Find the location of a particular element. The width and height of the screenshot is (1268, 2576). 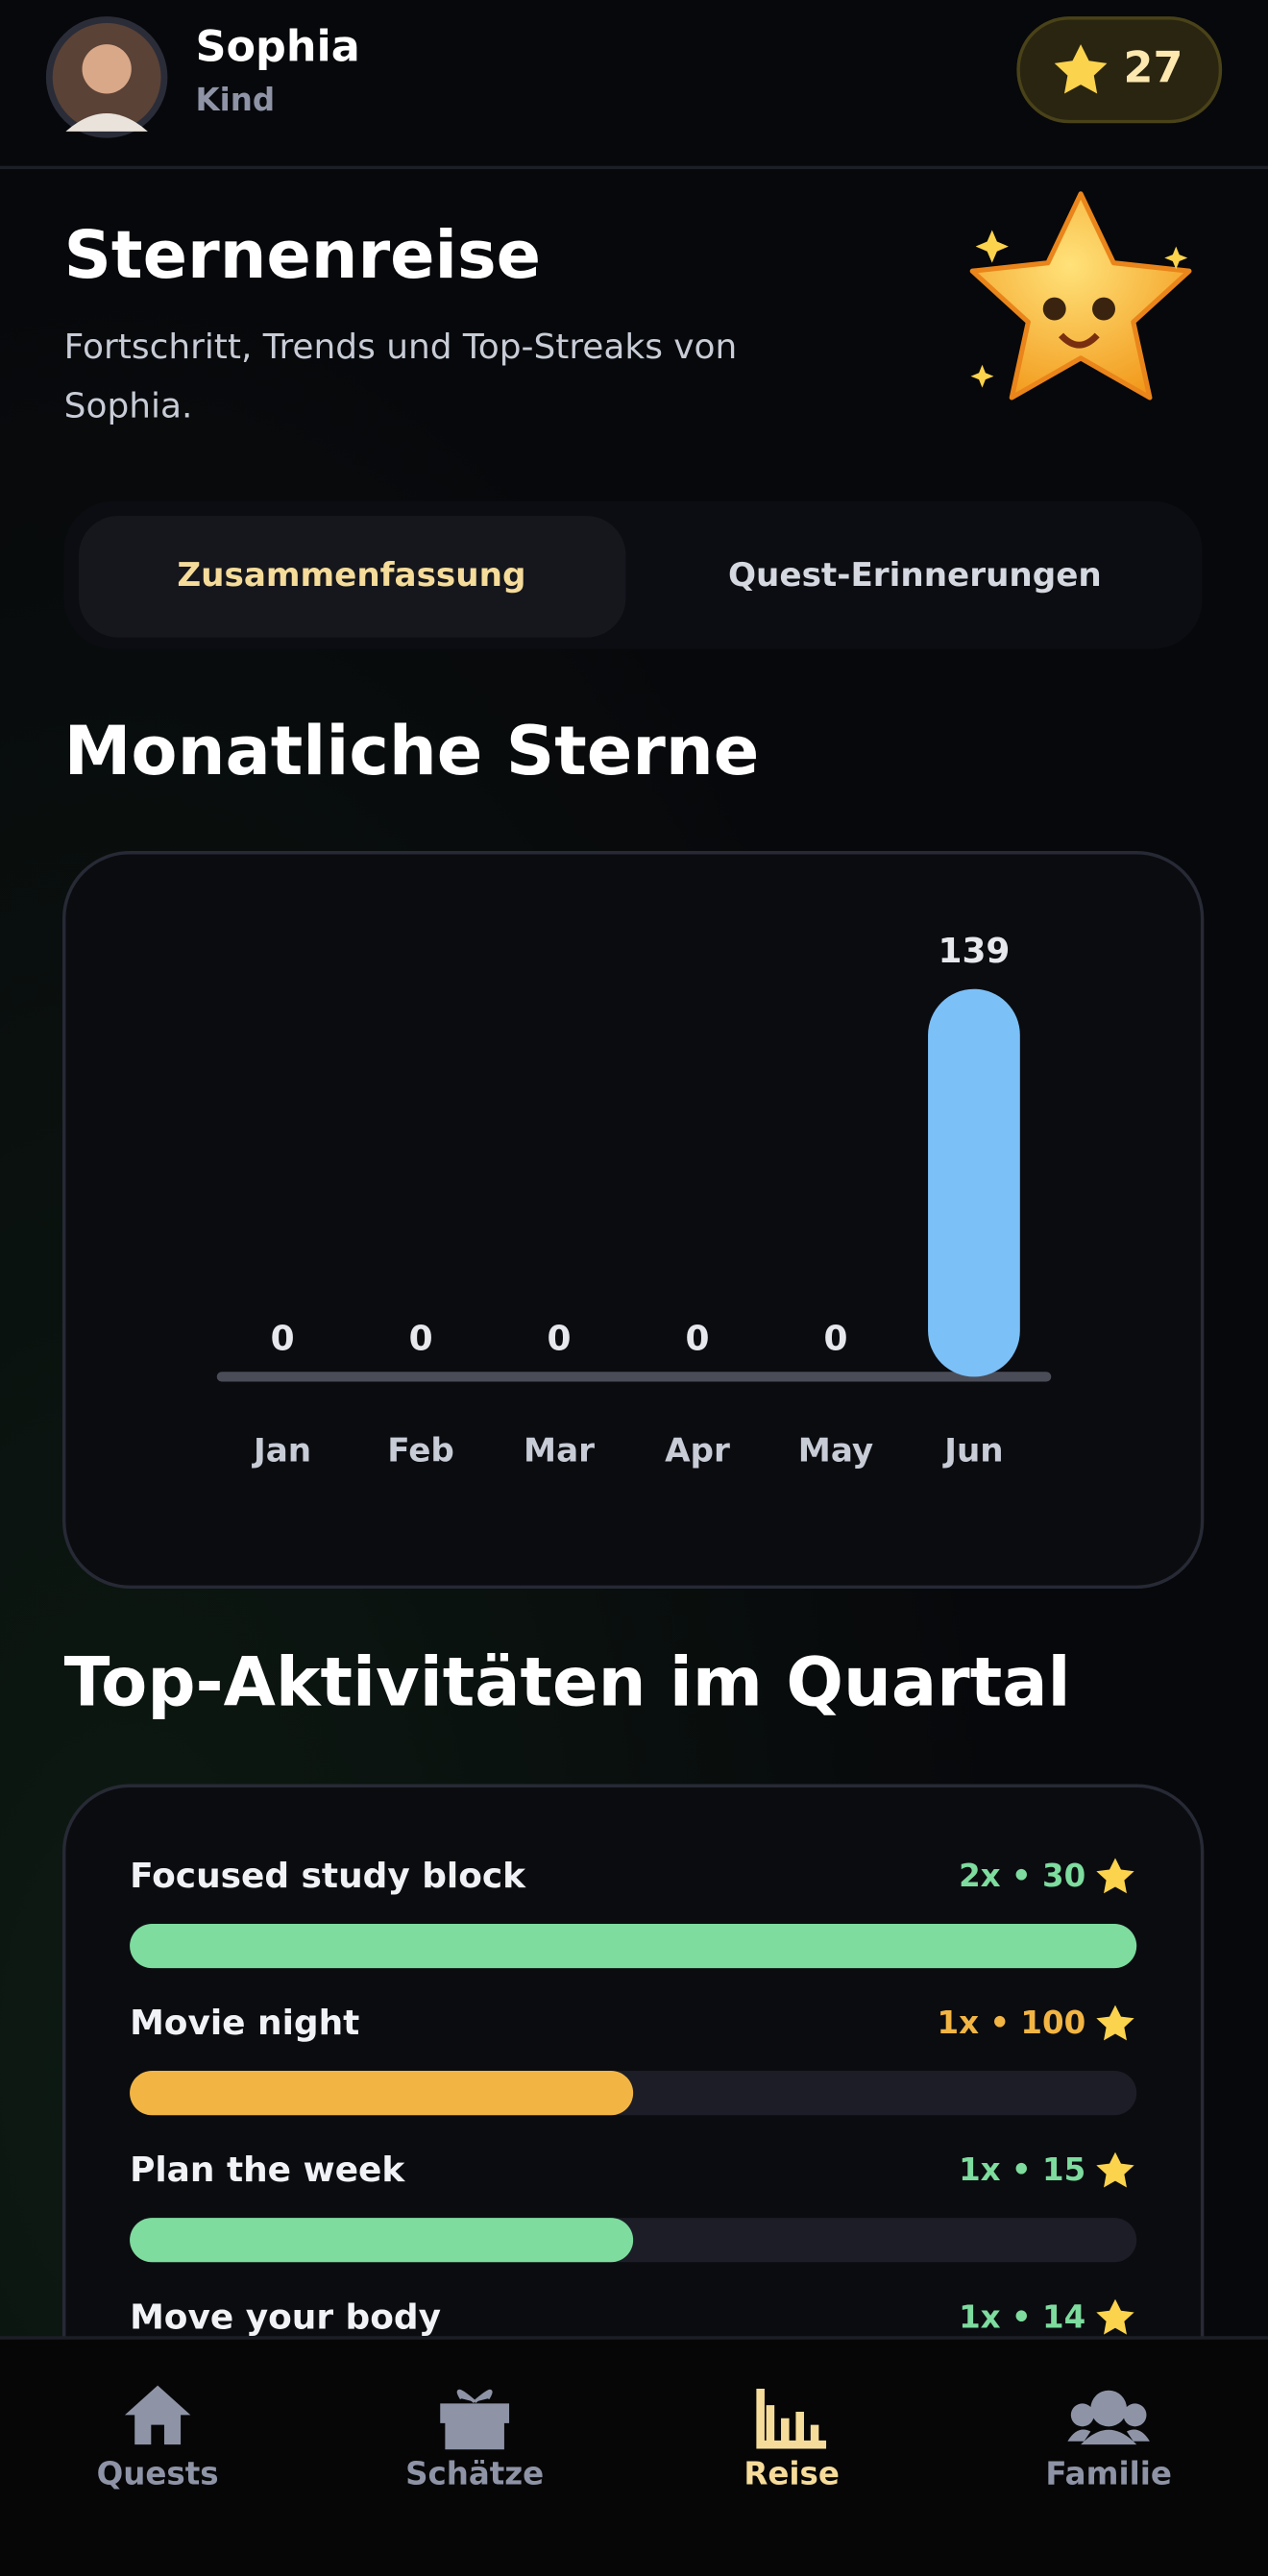

nav-bg is located at coordinates (634, 2456).